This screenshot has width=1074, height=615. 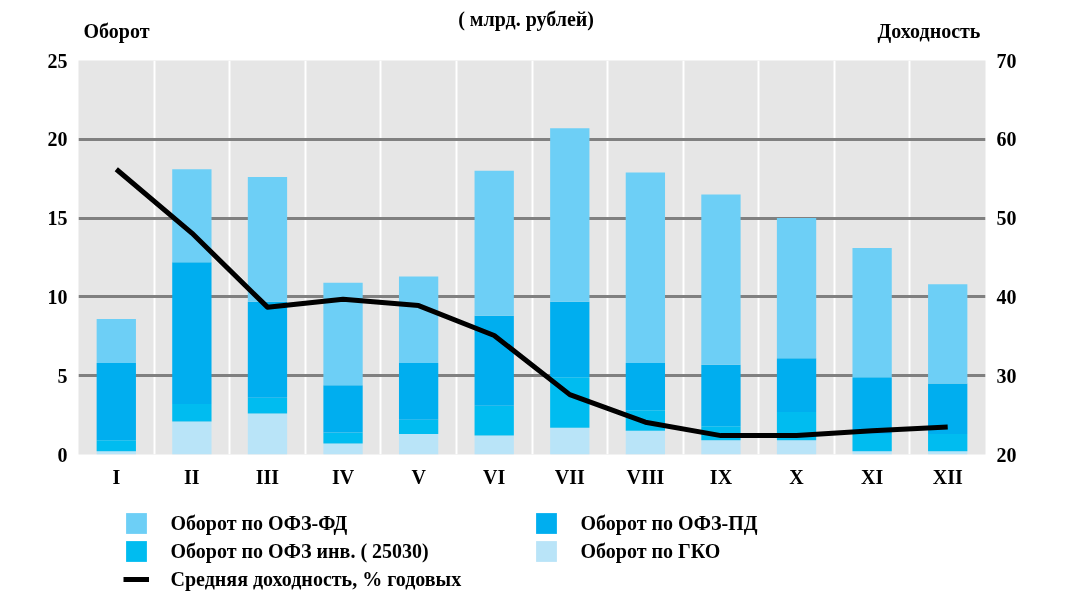 What do you see at coordinates (57, 296) in the screenshot?
I see `y-tick-label: 10` at bounding box center [57, 296].